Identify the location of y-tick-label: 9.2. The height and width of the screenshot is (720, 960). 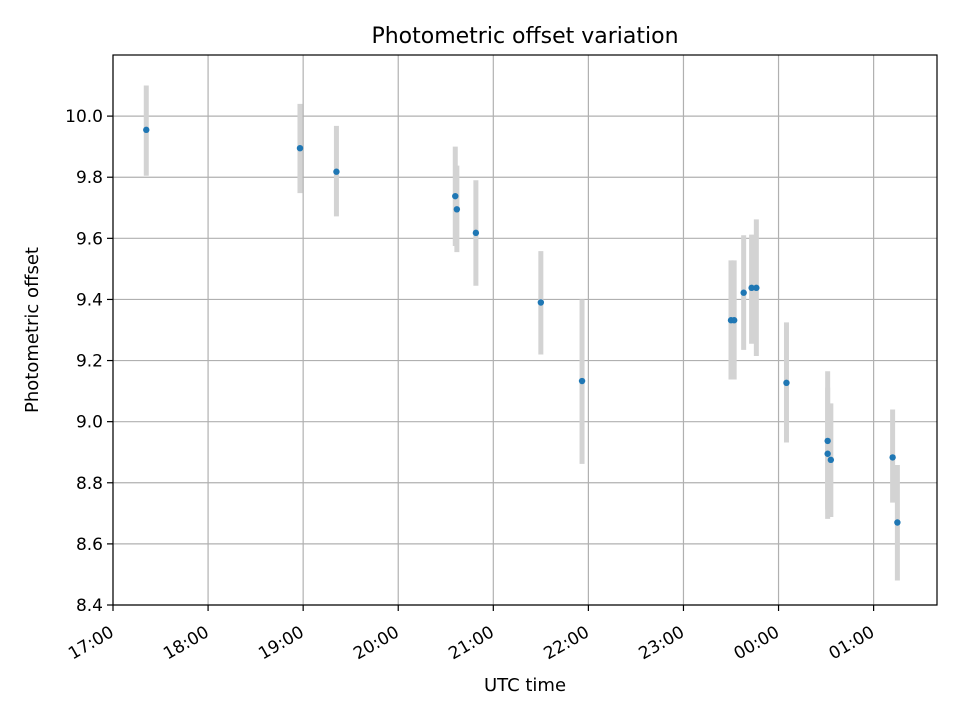
(89, 362).